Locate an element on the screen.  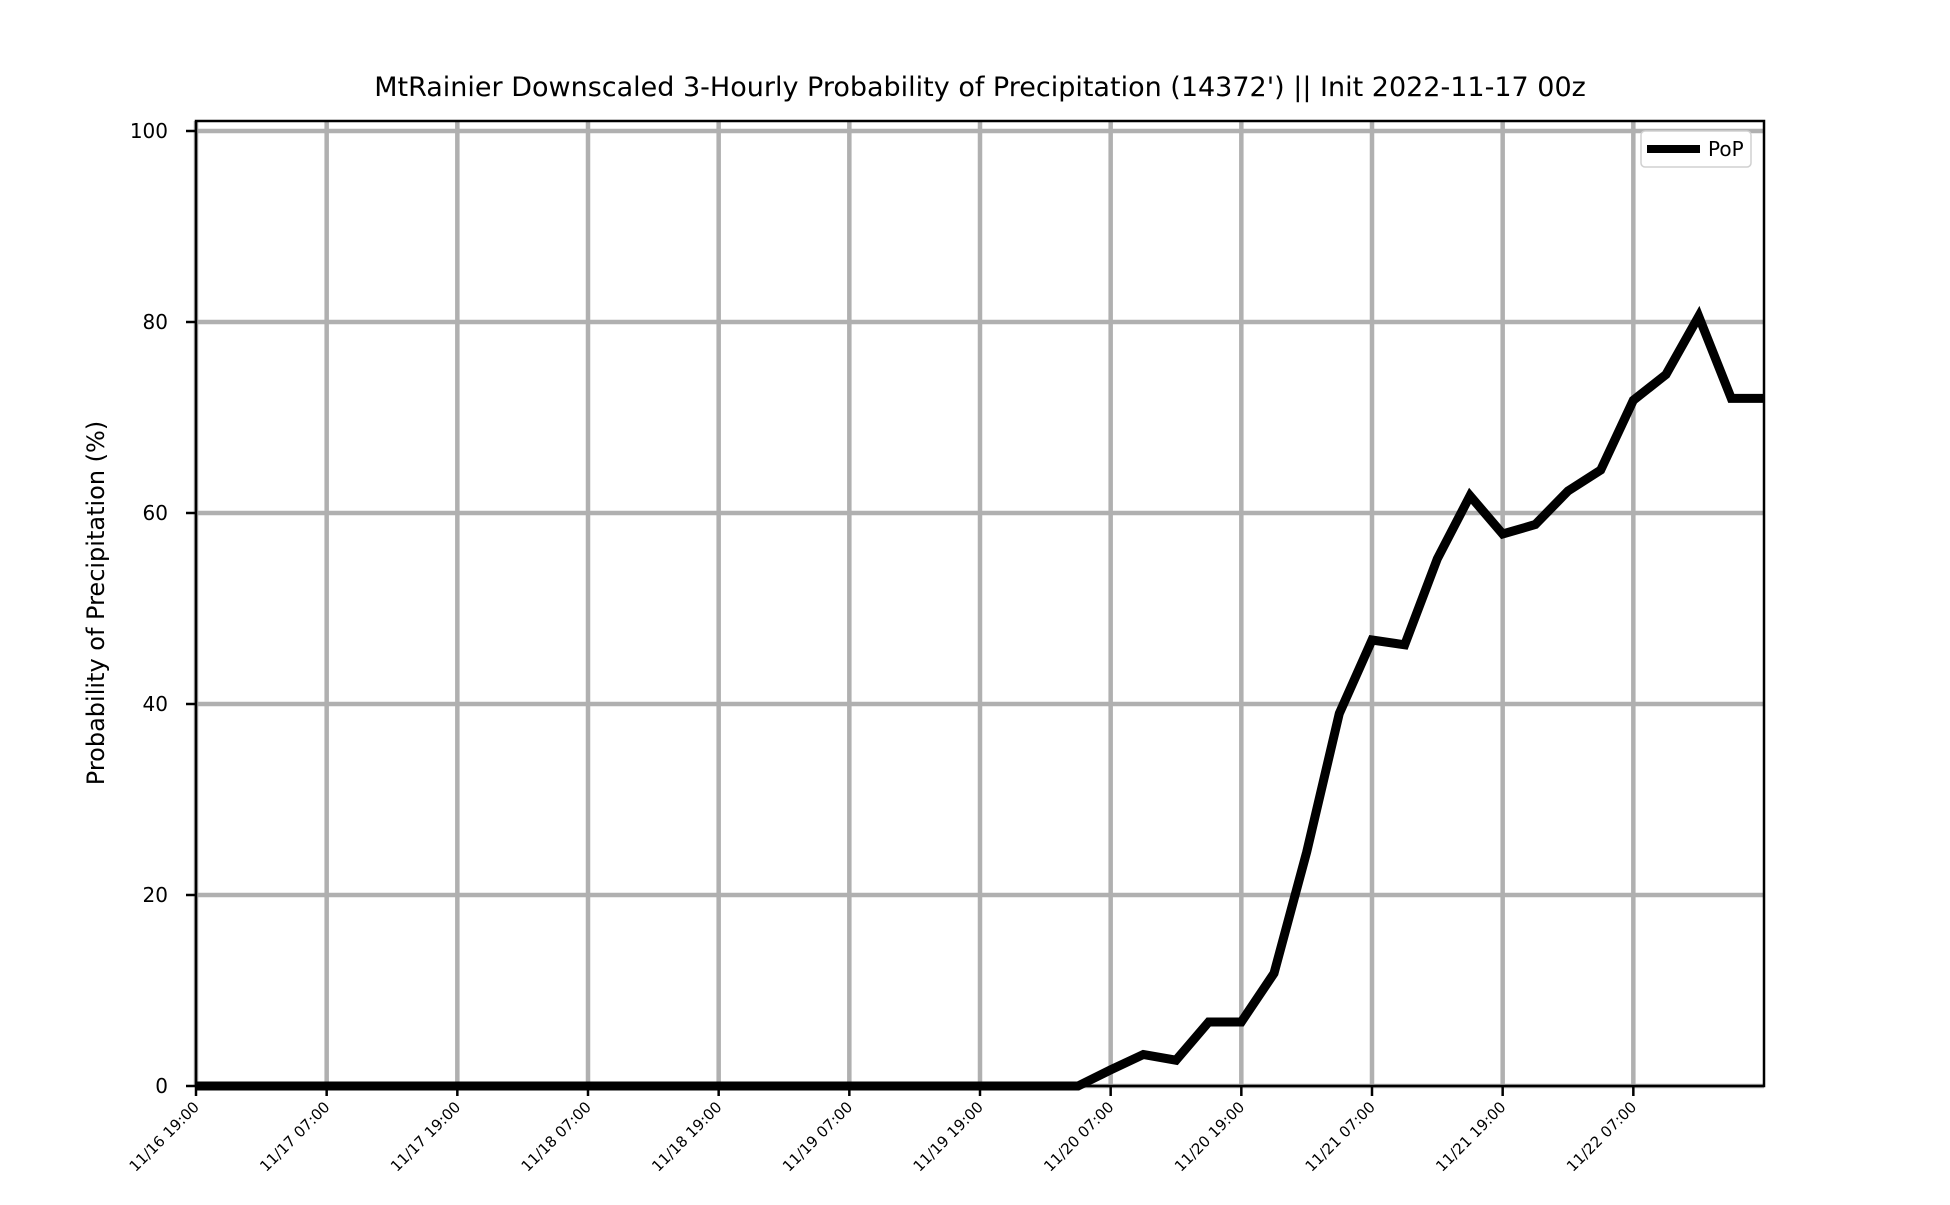
y-tick-label: 100 is located at coordinates (149, 131).